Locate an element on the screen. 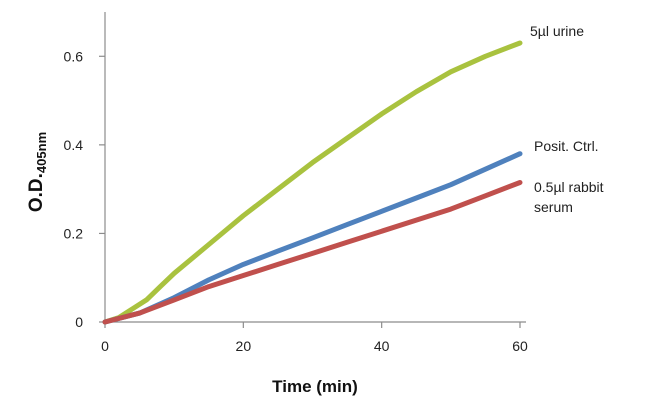 The height and width of the screenshot is (414, 650). series-label-line: 0.5µl rabbit is located at coordinates (569, 187).